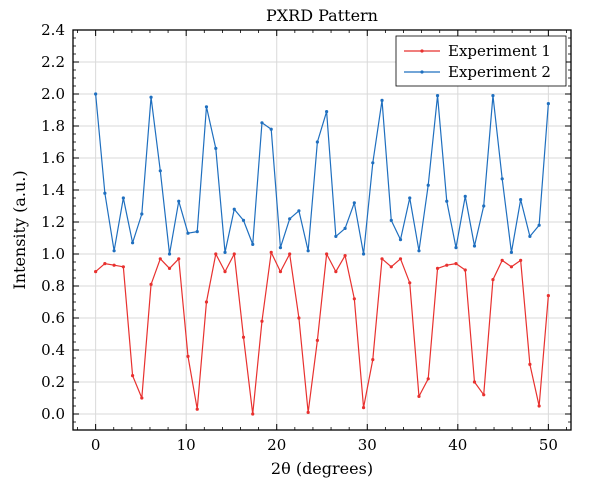  What do you see at coordinates (322, 468) in the screenshot?
I see `x-axis-label: 2θ (degrees)` at bounding box center [322, 468].